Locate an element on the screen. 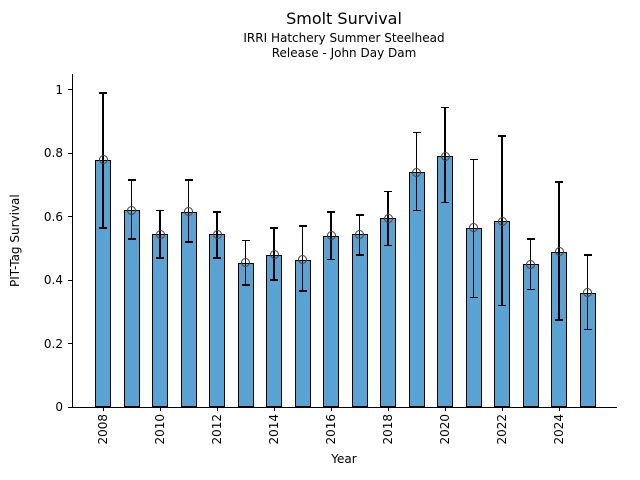  y-tick-label: 0 is located at coordinates (59, 407).